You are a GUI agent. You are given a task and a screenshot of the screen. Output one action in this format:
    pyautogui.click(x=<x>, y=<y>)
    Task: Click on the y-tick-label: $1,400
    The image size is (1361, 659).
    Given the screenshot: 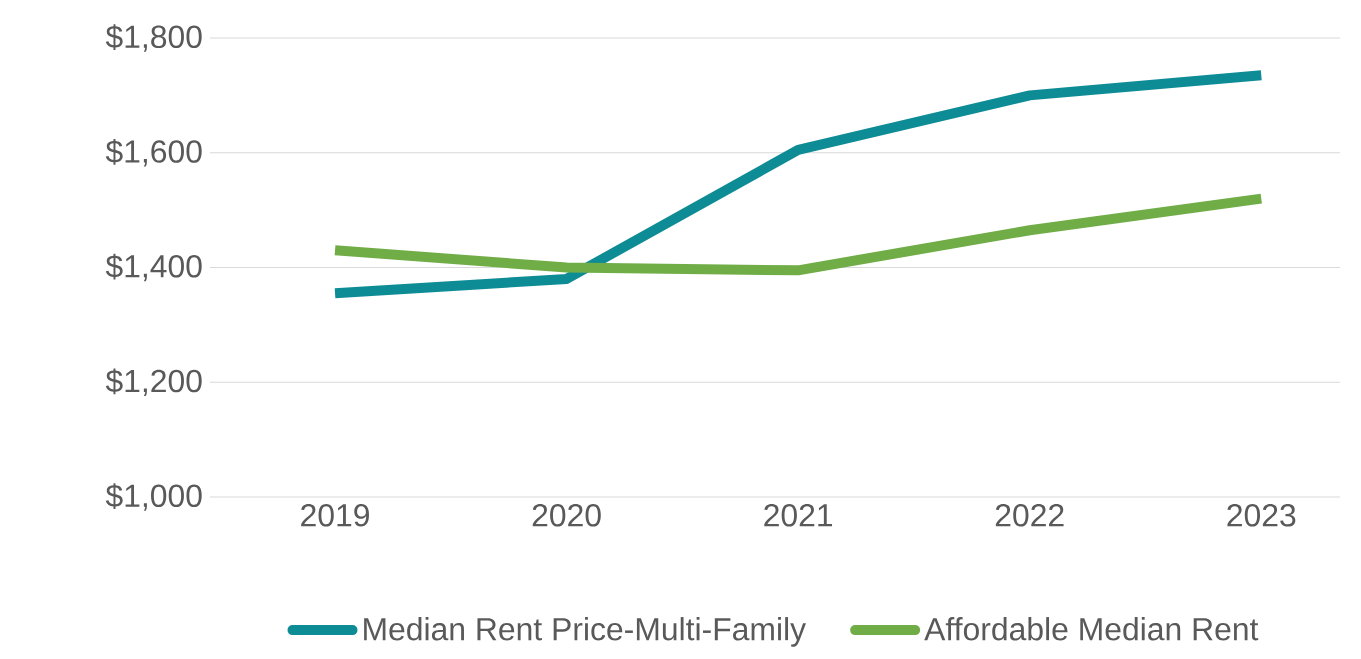 What is the action you would take?
    pyautogui.click(x=153, y=267)
    